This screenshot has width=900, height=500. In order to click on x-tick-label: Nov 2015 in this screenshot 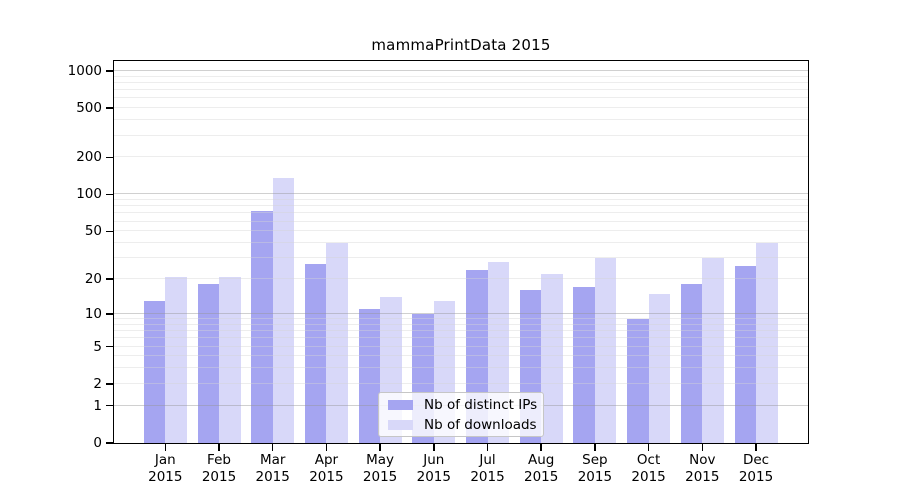, I will do `click(702, 468)`.